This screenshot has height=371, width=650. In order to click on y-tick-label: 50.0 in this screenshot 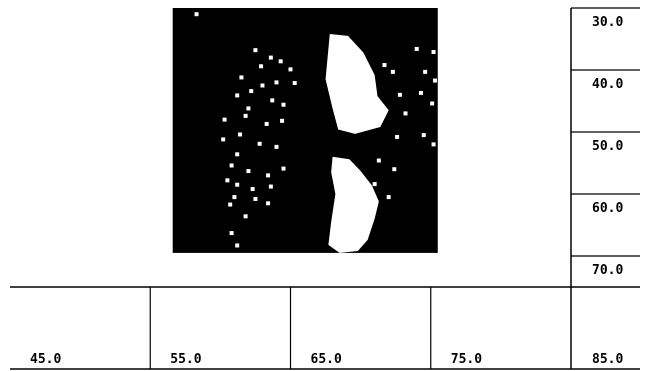, I will do `click(607, 146)`.